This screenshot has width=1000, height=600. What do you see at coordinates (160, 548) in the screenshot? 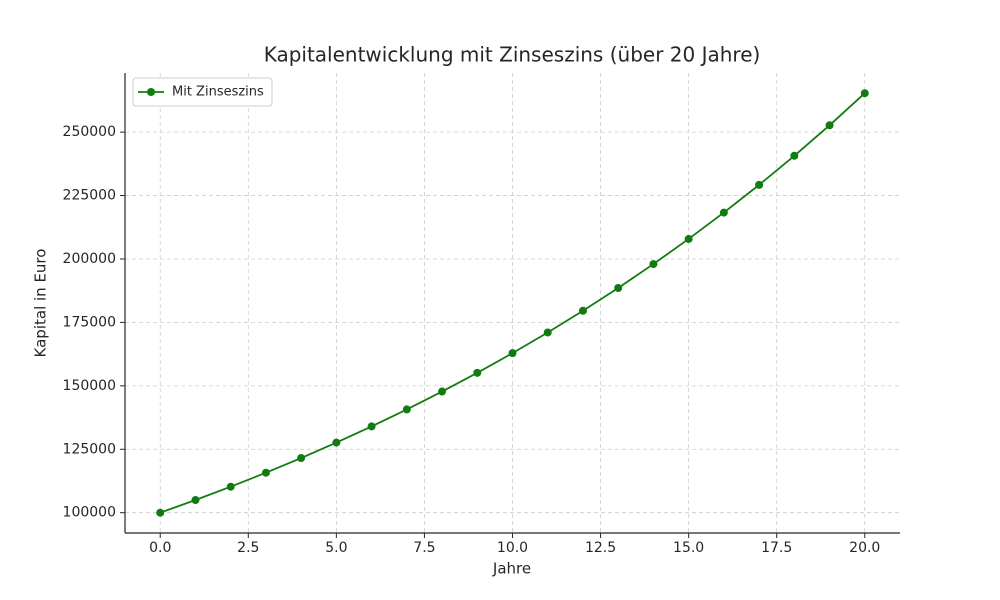
I see `x-tick-label: 0.0` at bounding box center [160, 548].